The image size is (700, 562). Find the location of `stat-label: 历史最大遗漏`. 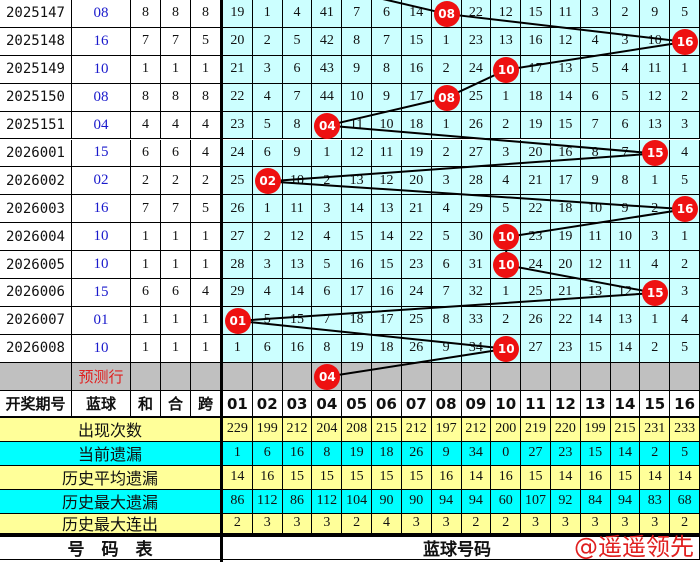

stat-label: 历史最大遗漏 is located at coordinates (110, 501).